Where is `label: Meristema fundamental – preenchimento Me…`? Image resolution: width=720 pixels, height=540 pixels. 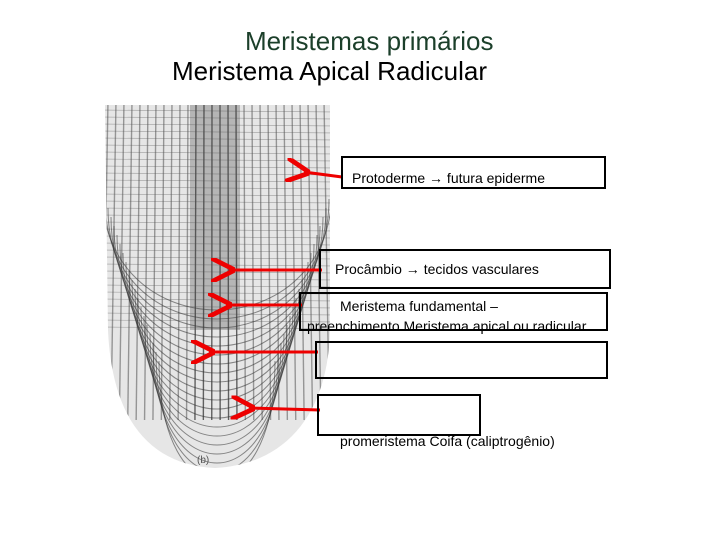
label: Meristema fundamental – preenchimento Me… is located at coordinates (447, 316).